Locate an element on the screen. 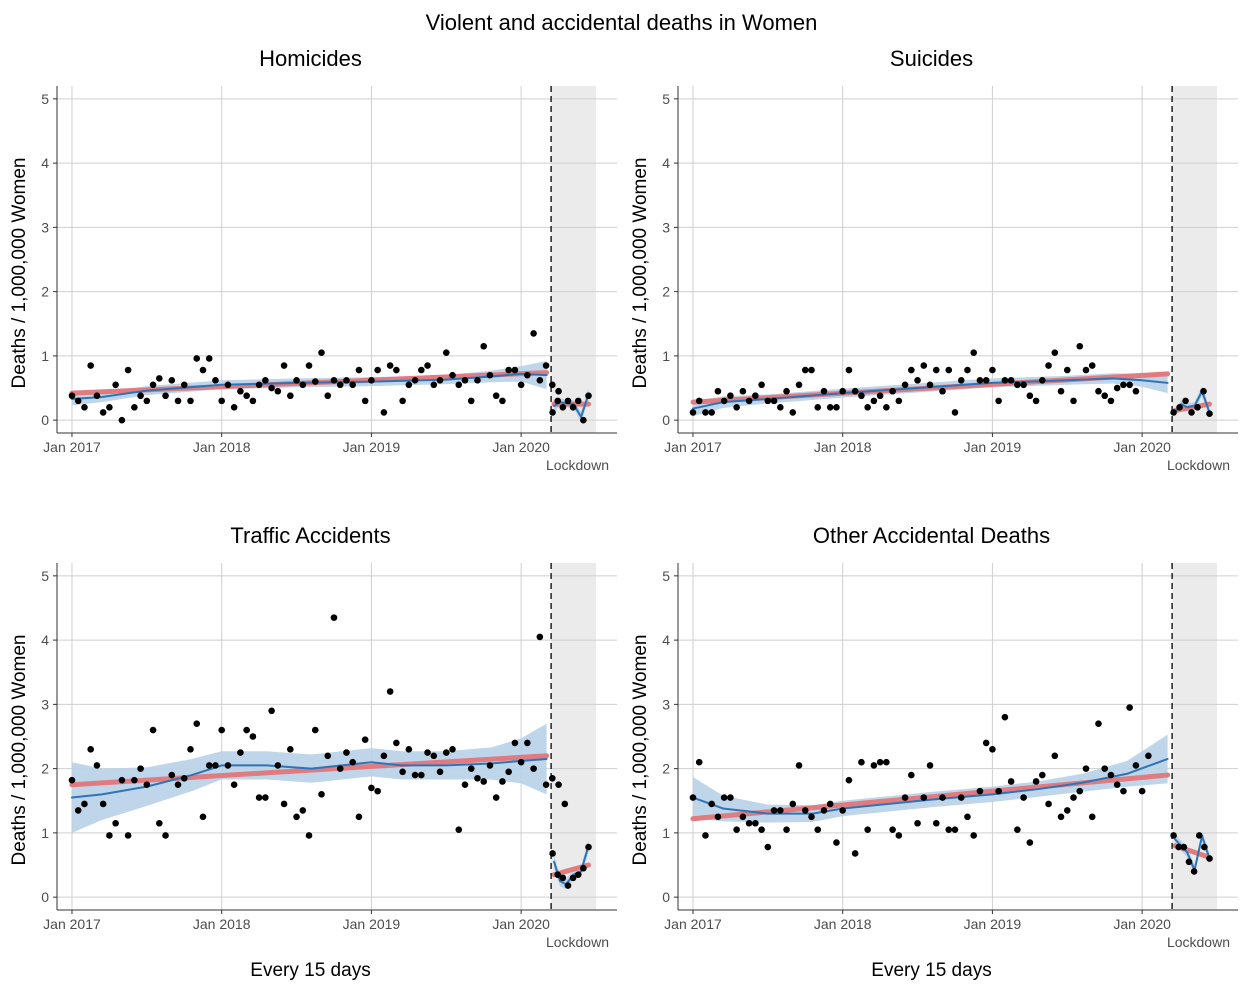  panel-title: Other Accidental Deaths is located at coordinates (931, 535).